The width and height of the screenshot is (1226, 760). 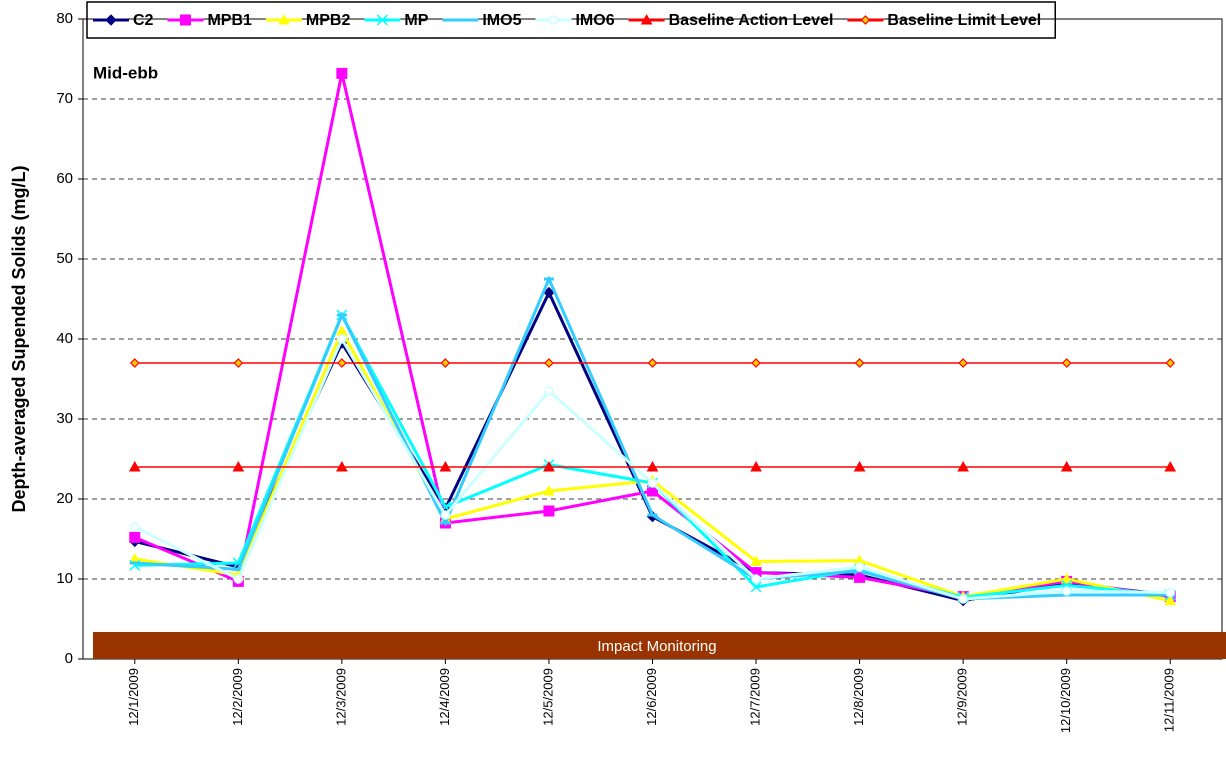 What do you see at coordinates (143, 20) in the screenshot?
I see `legend-label: C2` at bounding box center [143, 20].